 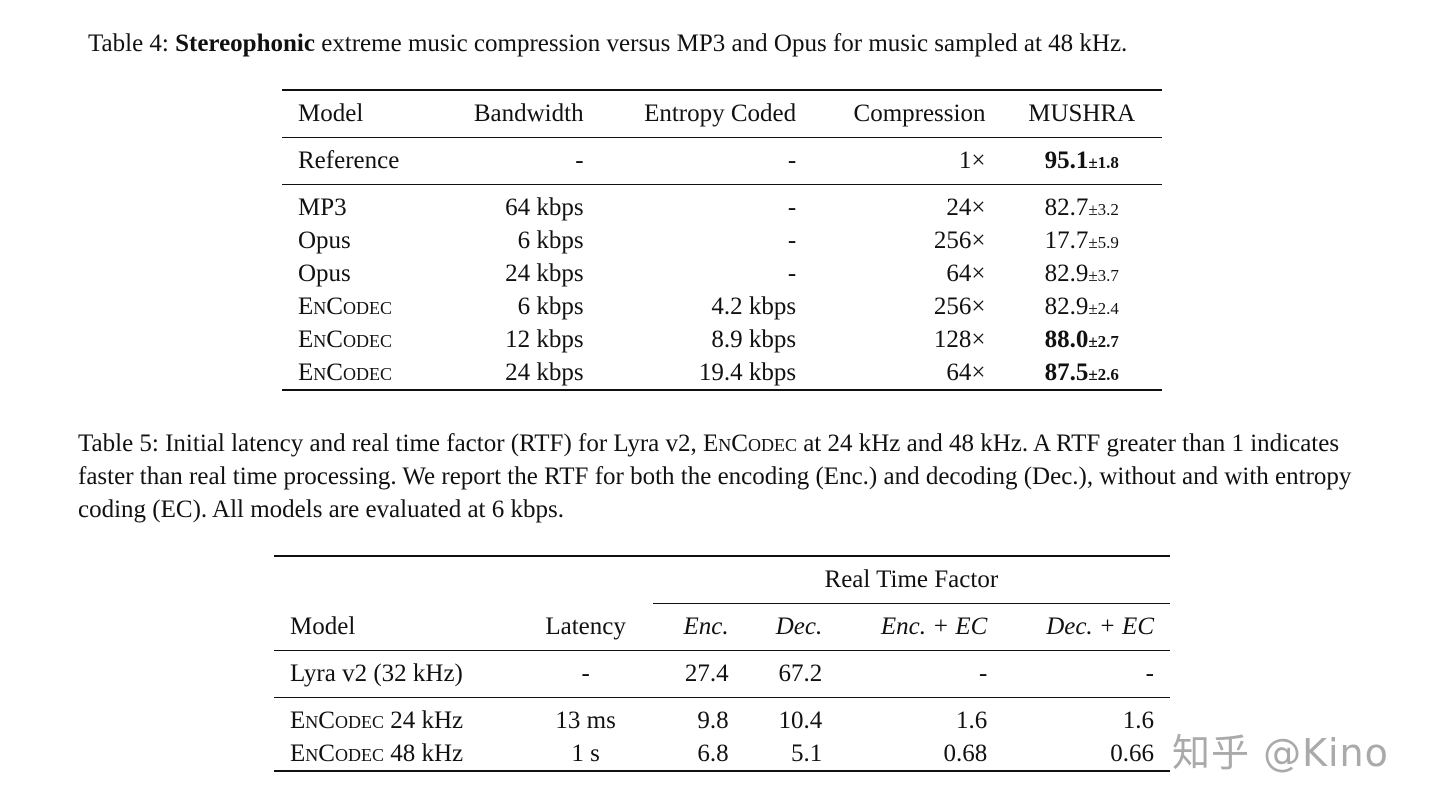 I want to click on table-row: Opus 24 kbps - 64× 82.9±3.7, so click(x=722, y=273).